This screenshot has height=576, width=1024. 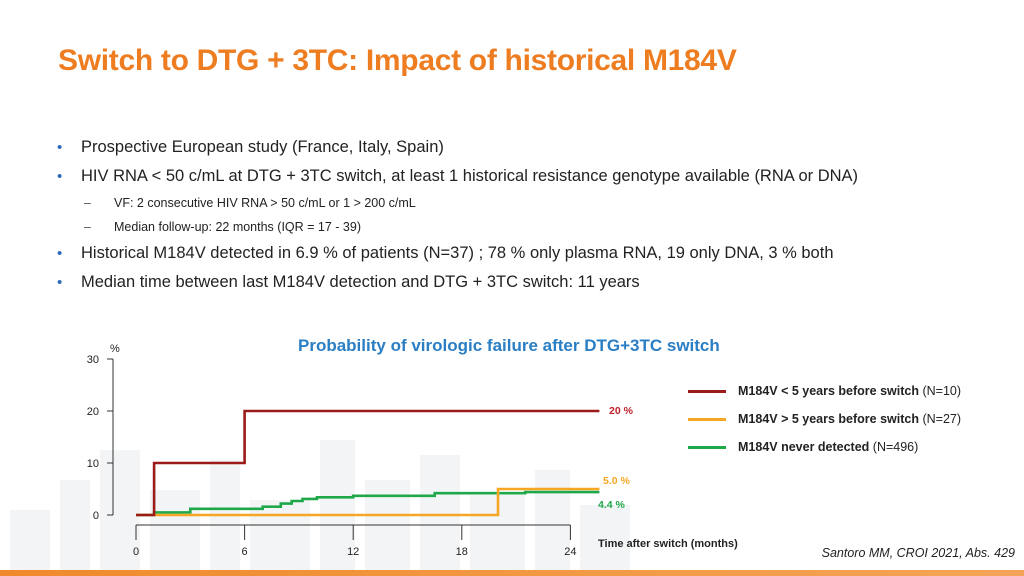 What do you see at coordinates (570, 552) in the screenshot?
I see `x-tick-label: 24` at bounding box center [570, 552].